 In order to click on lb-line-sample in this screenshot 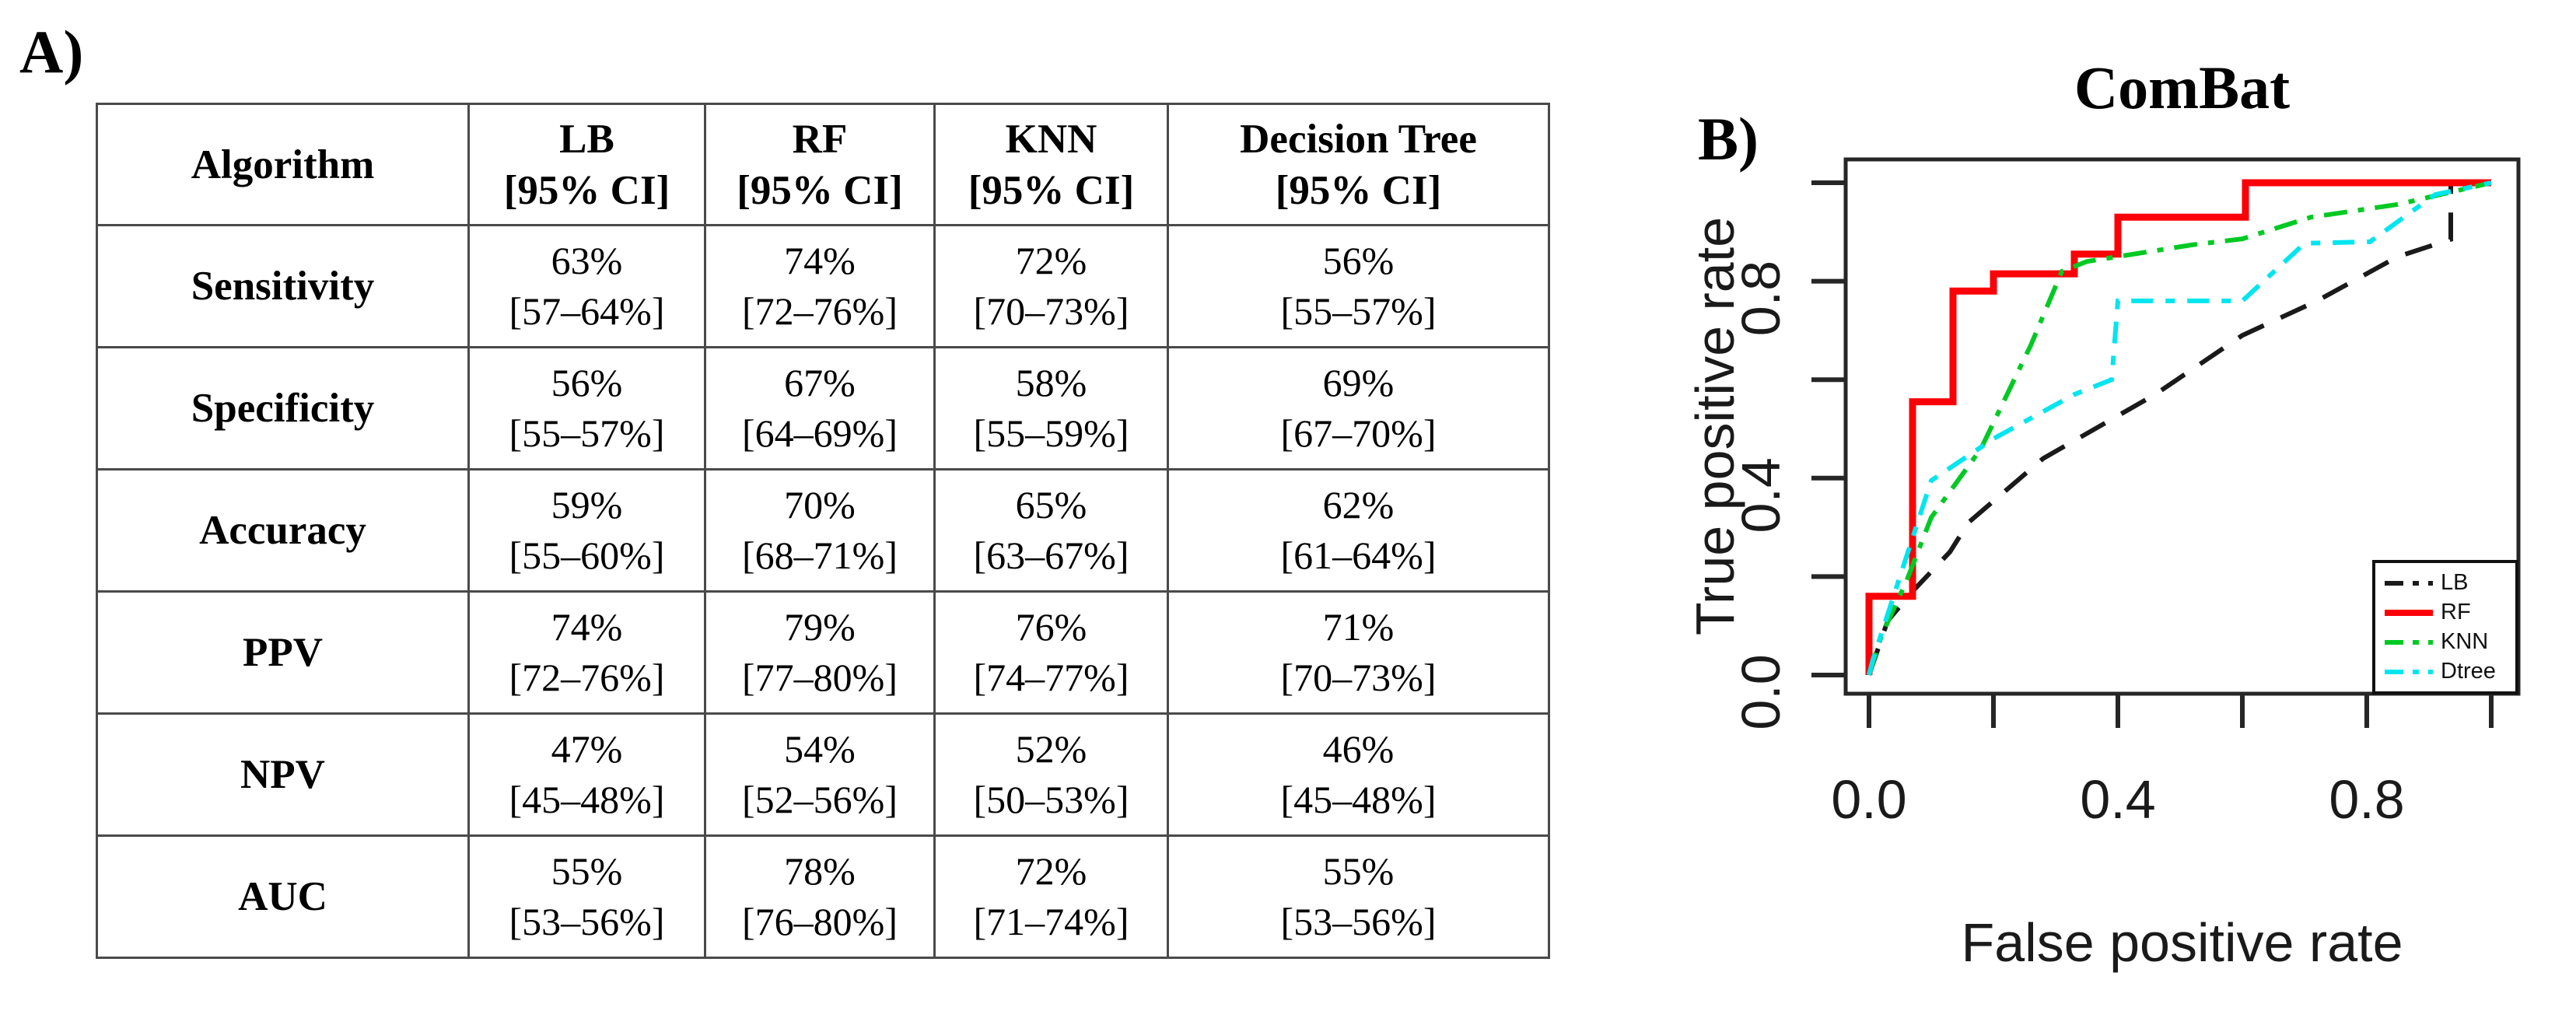, I will do `click(2409, 583)`.